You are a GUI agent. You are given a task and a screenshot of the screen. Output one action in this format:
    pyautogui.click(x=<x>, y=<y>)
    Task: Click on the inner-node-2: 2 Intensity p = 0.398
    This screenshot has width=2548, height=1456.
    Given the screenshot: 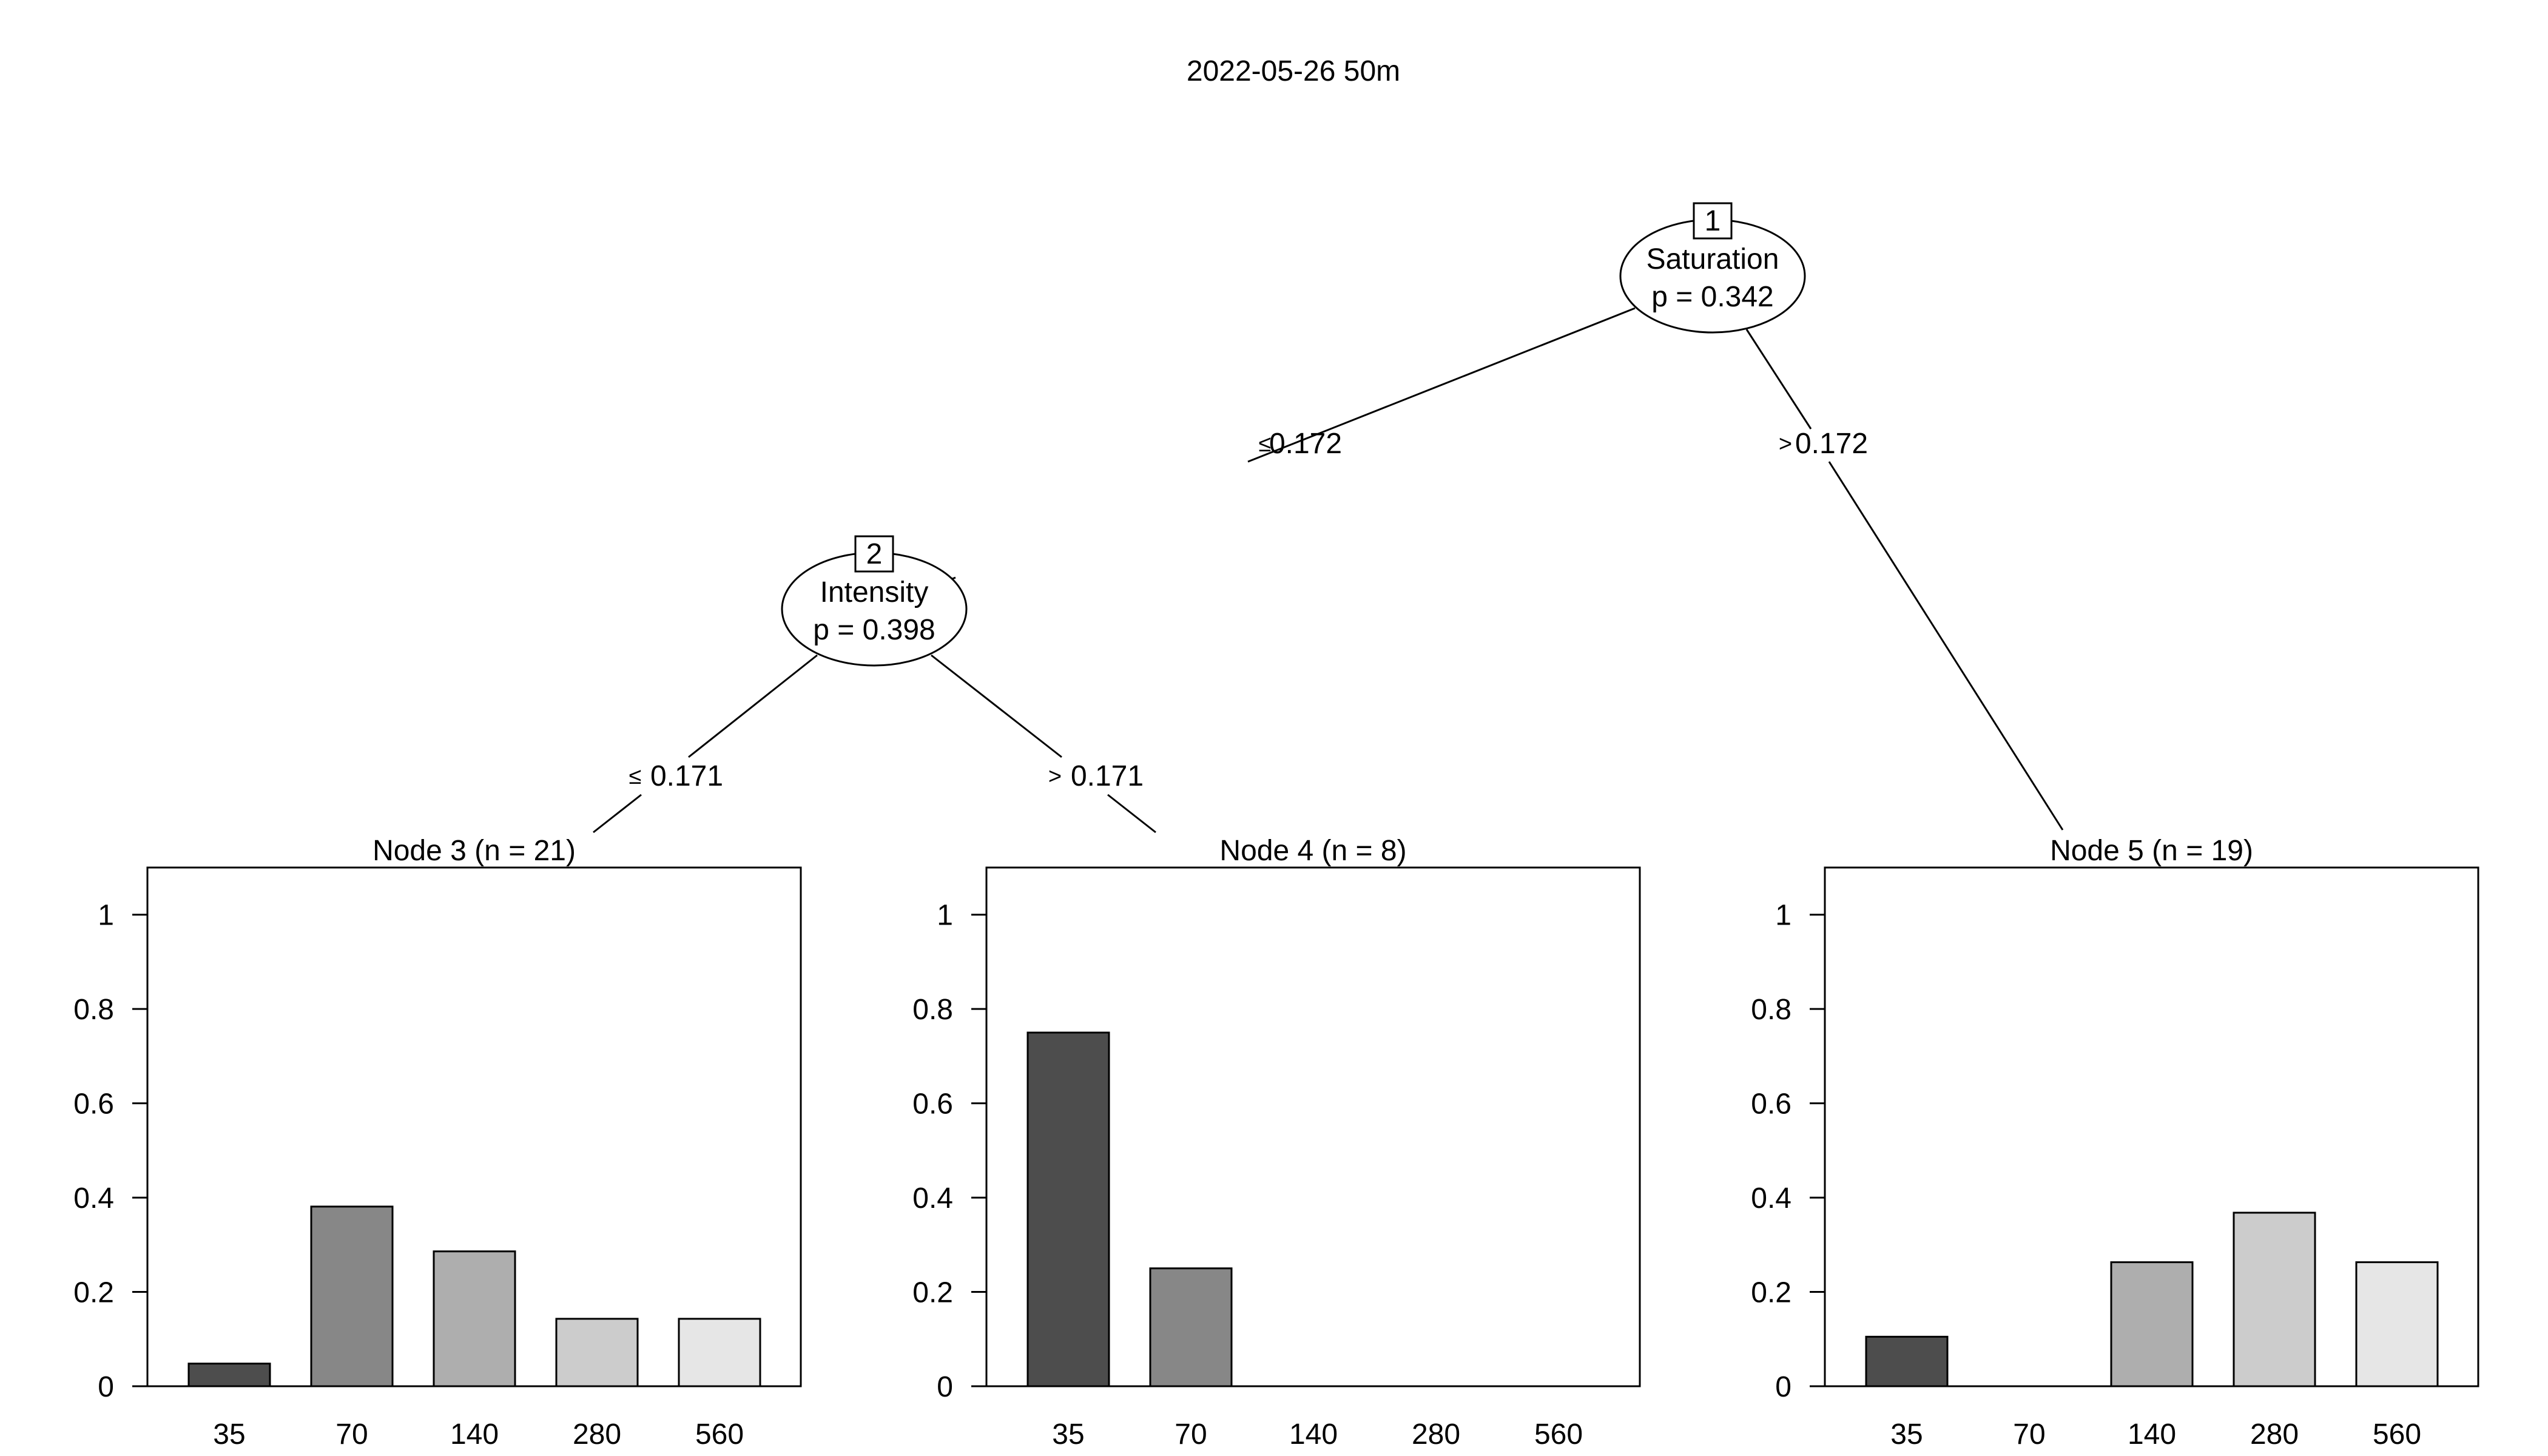 What is the action you would take?
    pyautogui.click(x=874, y=601)
    